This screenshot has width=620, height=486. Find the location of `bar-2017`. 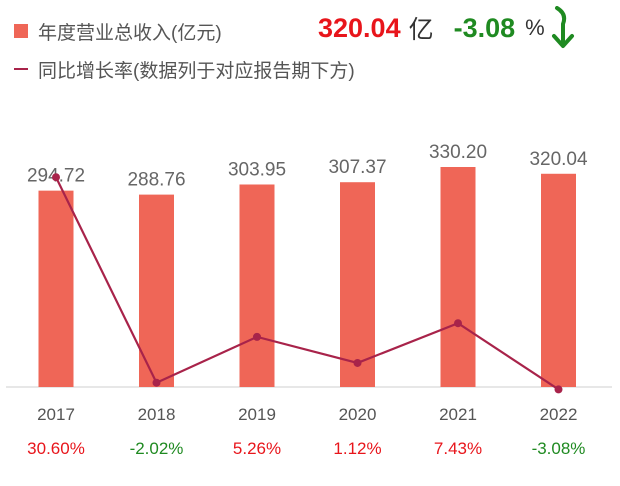

bar-2017 is located at coordinates (56, 288).